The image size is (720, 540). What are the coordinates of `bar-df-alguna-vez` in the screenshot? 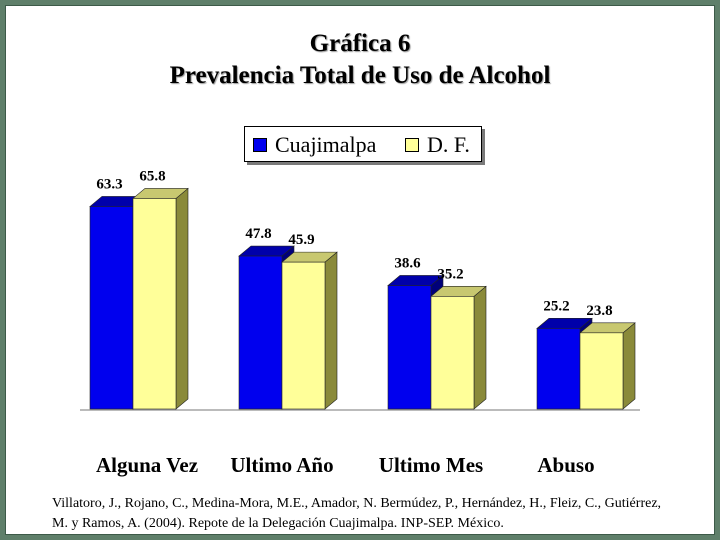 It's located at (154, 304).